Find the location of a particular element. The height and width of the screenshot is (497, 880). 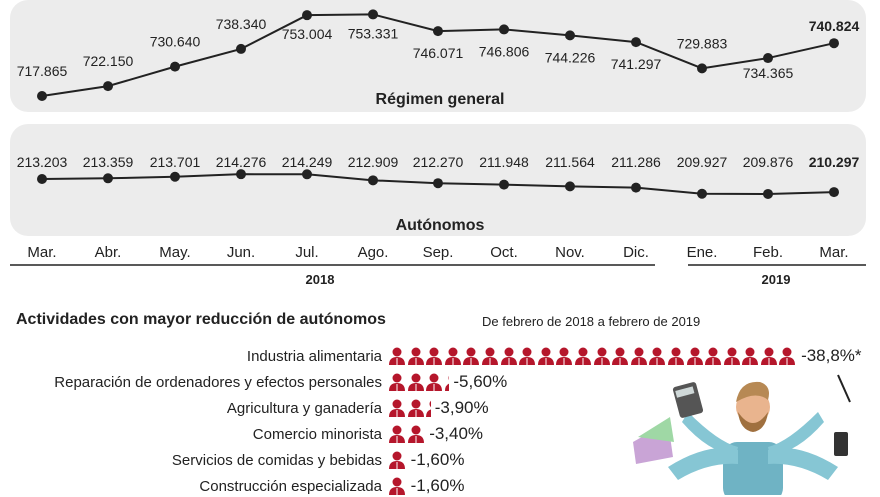

autonomos-value-label: 211.564 is located at coordinates (570, 162).